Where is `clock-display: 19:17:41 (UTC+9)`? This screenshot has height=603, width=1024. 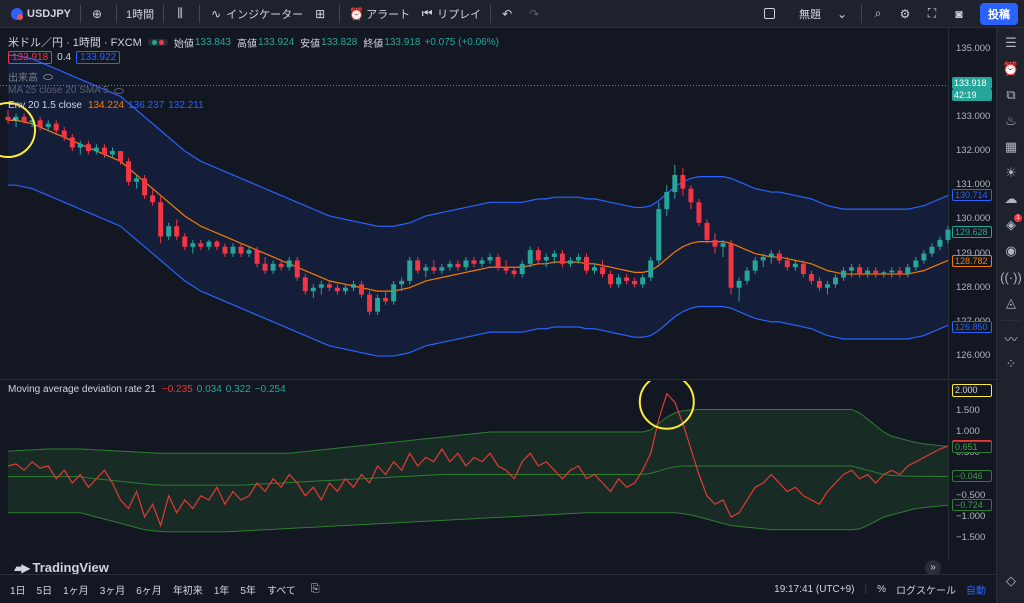
clock-display: 19:17:41 (UTC+9) is located at coordinates (814, 589).